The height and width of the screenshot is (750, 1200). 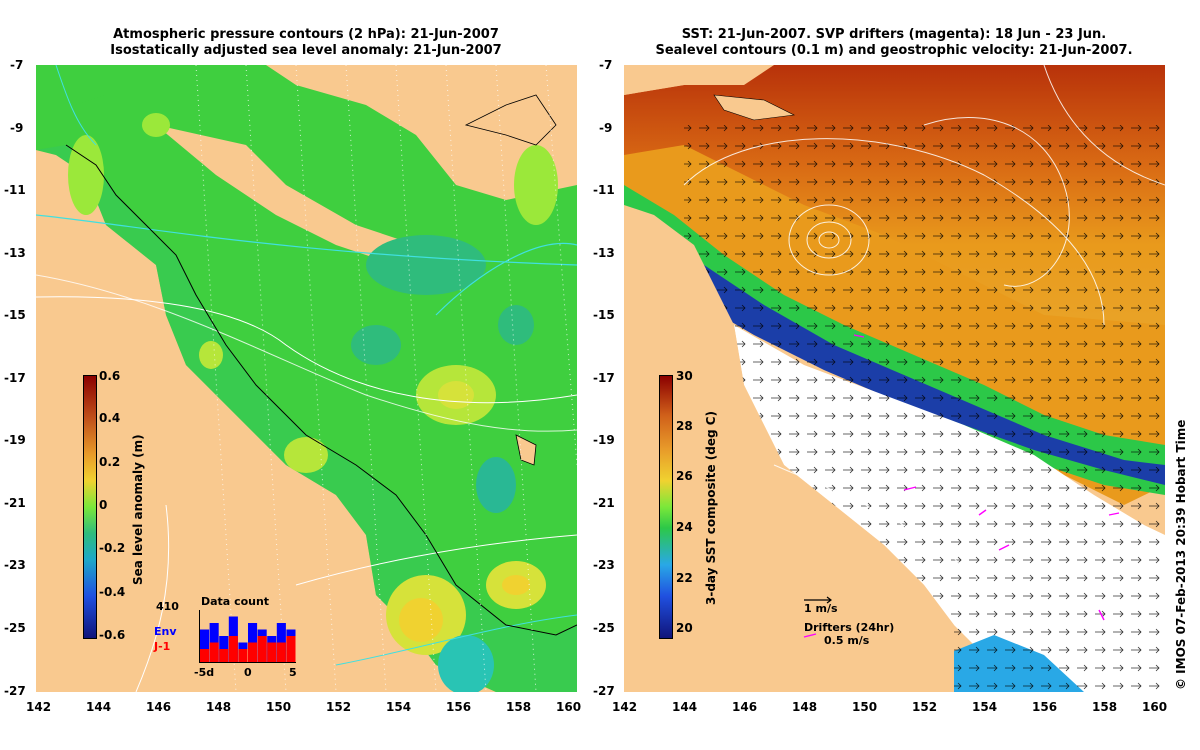 What do you see at coordinates (15, 440) in the screenshot?
I see `left-y-tick: -19` at bounding box center [15, 440].